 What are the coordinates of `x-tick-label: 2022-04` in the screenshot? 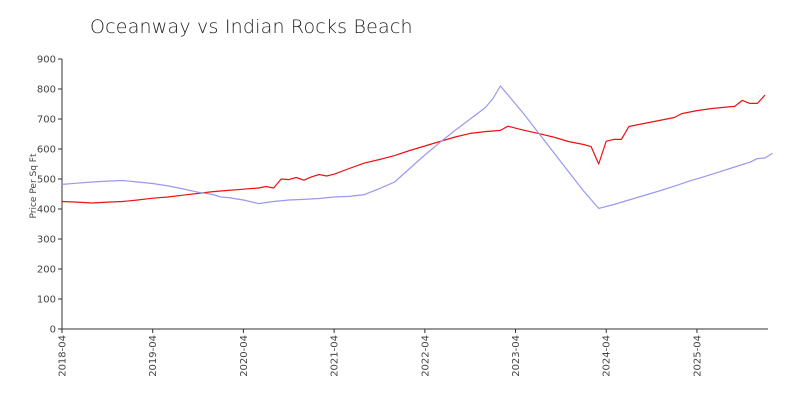 It's located at (425, 356).